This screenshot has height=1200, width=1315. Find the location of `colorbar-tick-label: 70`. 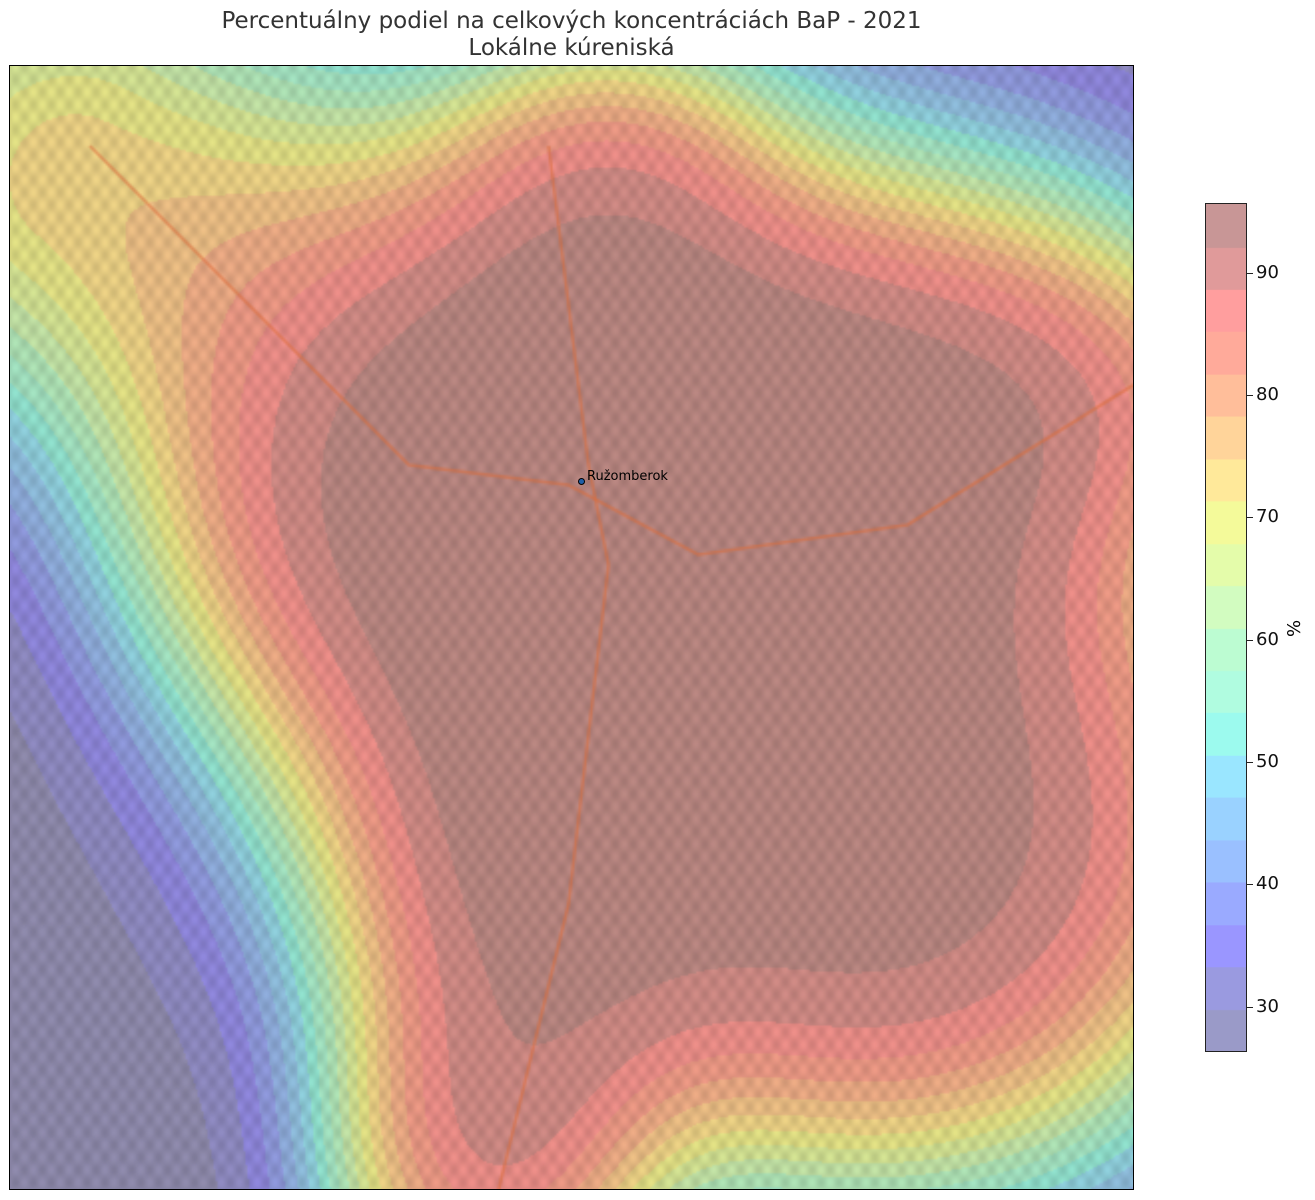

colorbar-tick-label: 70 is located at coordinates (1267, 517).